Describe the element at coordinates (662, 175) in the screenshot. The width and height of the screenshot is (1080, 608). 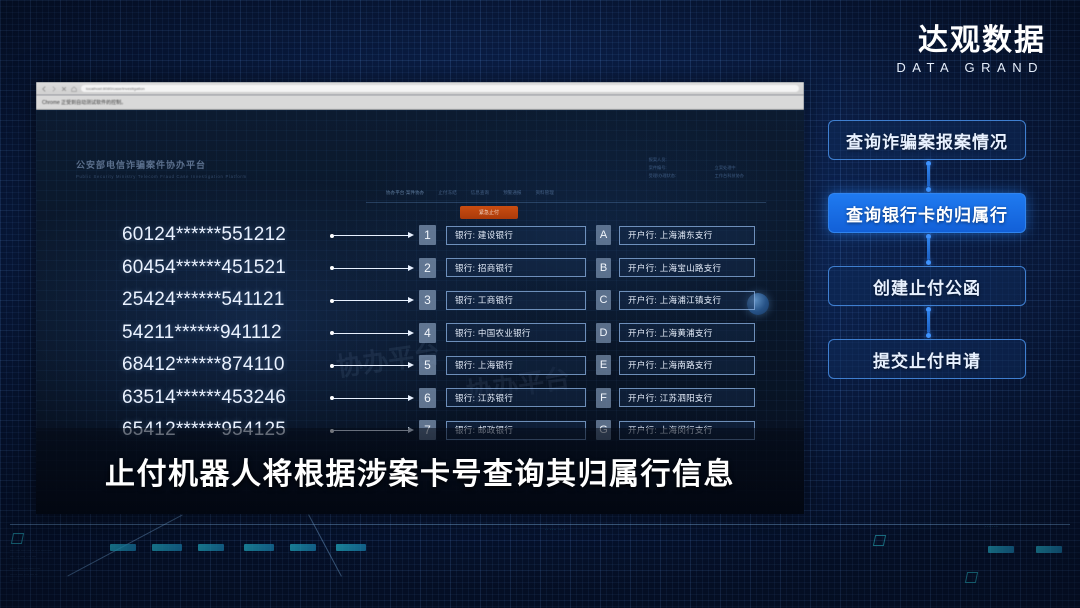
I see `info-key: 受理/办理状态:` at that location.